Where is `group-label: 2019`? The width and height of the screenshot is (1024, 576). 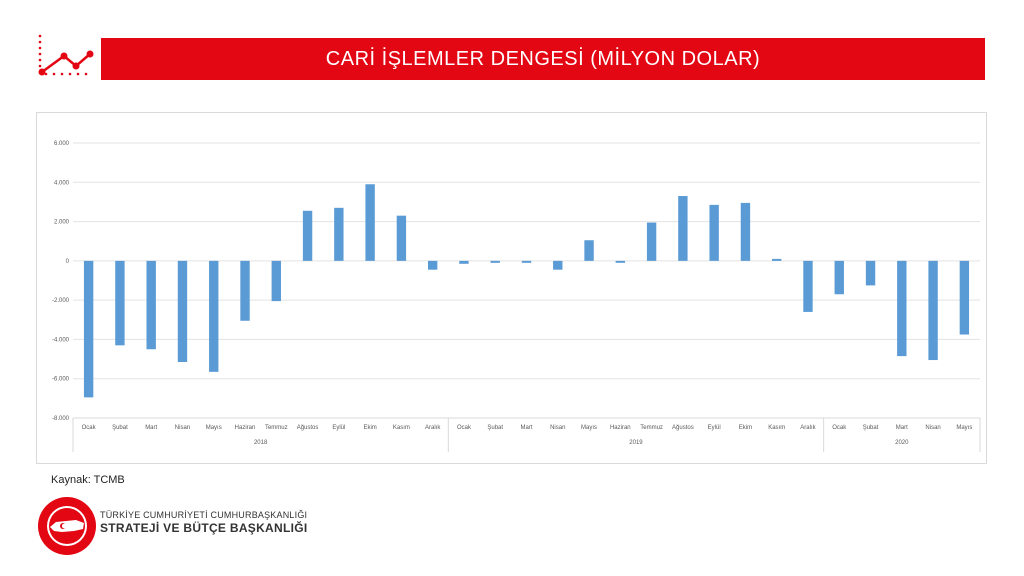 group-label: 2019 is located at coordinates (636, 443).